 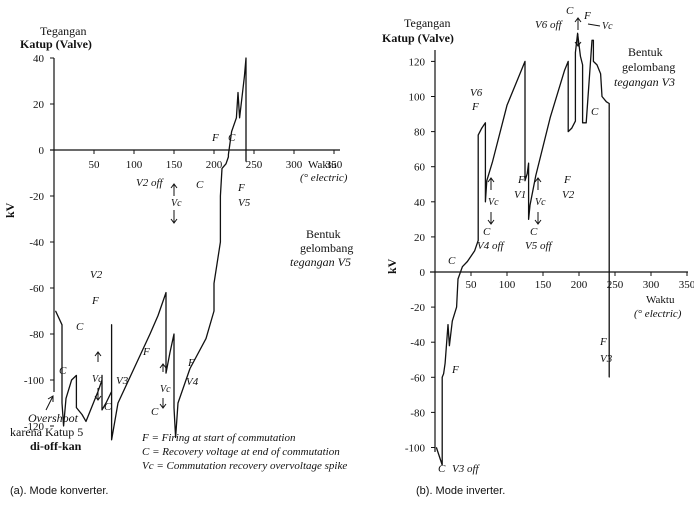 I want to click on a-label-f-4: F, so click(x=215, y=138).